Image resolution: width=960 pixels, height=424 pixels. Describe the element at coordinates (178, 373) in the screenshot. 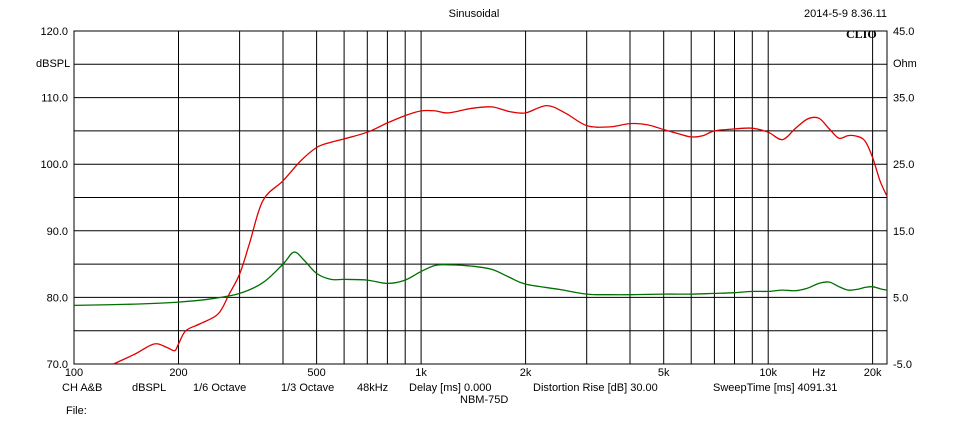

I see `x-tick-label: 200` at that location.